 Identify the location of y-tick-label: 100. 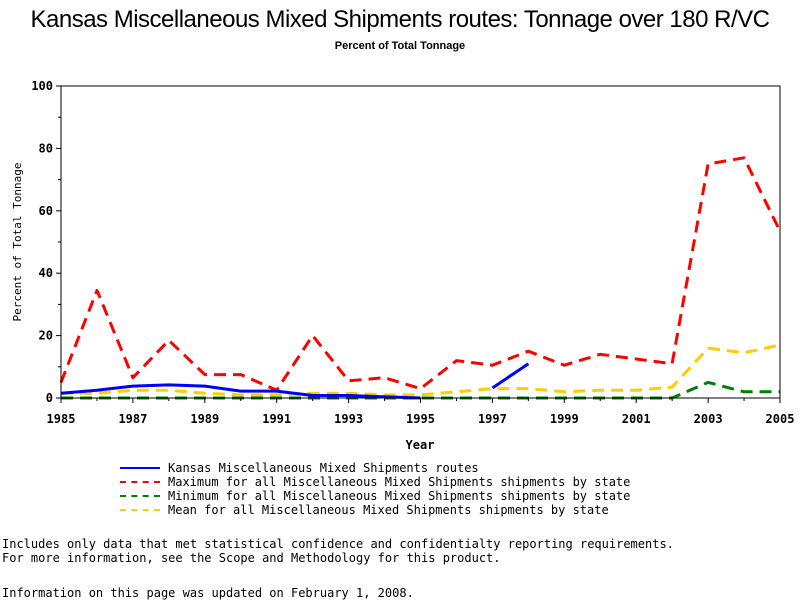
(42, 86).